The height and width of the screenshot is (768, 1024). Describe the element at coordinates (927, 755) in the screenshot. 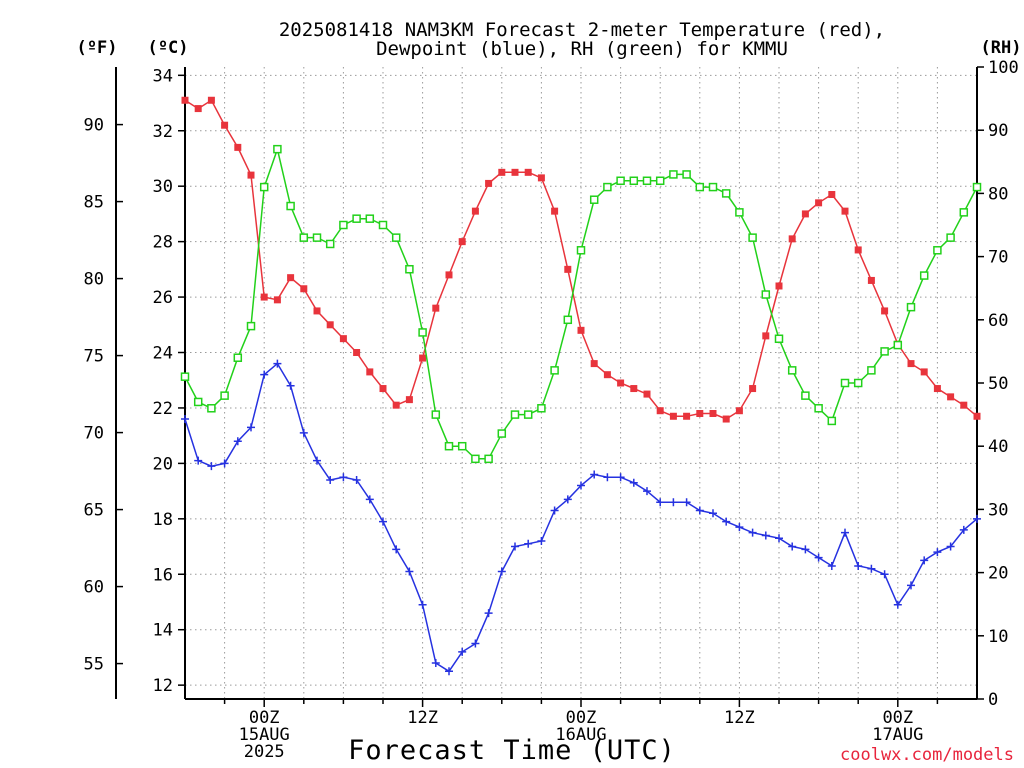

I see `credit-text: coolwx.com/models` at that location.